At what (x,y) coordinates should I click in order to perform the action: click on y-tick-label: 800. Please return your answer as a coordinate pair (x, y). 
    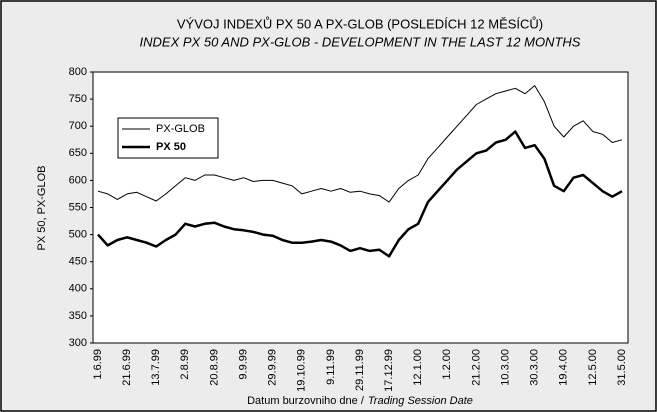
    Looking at the image, I should click on (78, 72).